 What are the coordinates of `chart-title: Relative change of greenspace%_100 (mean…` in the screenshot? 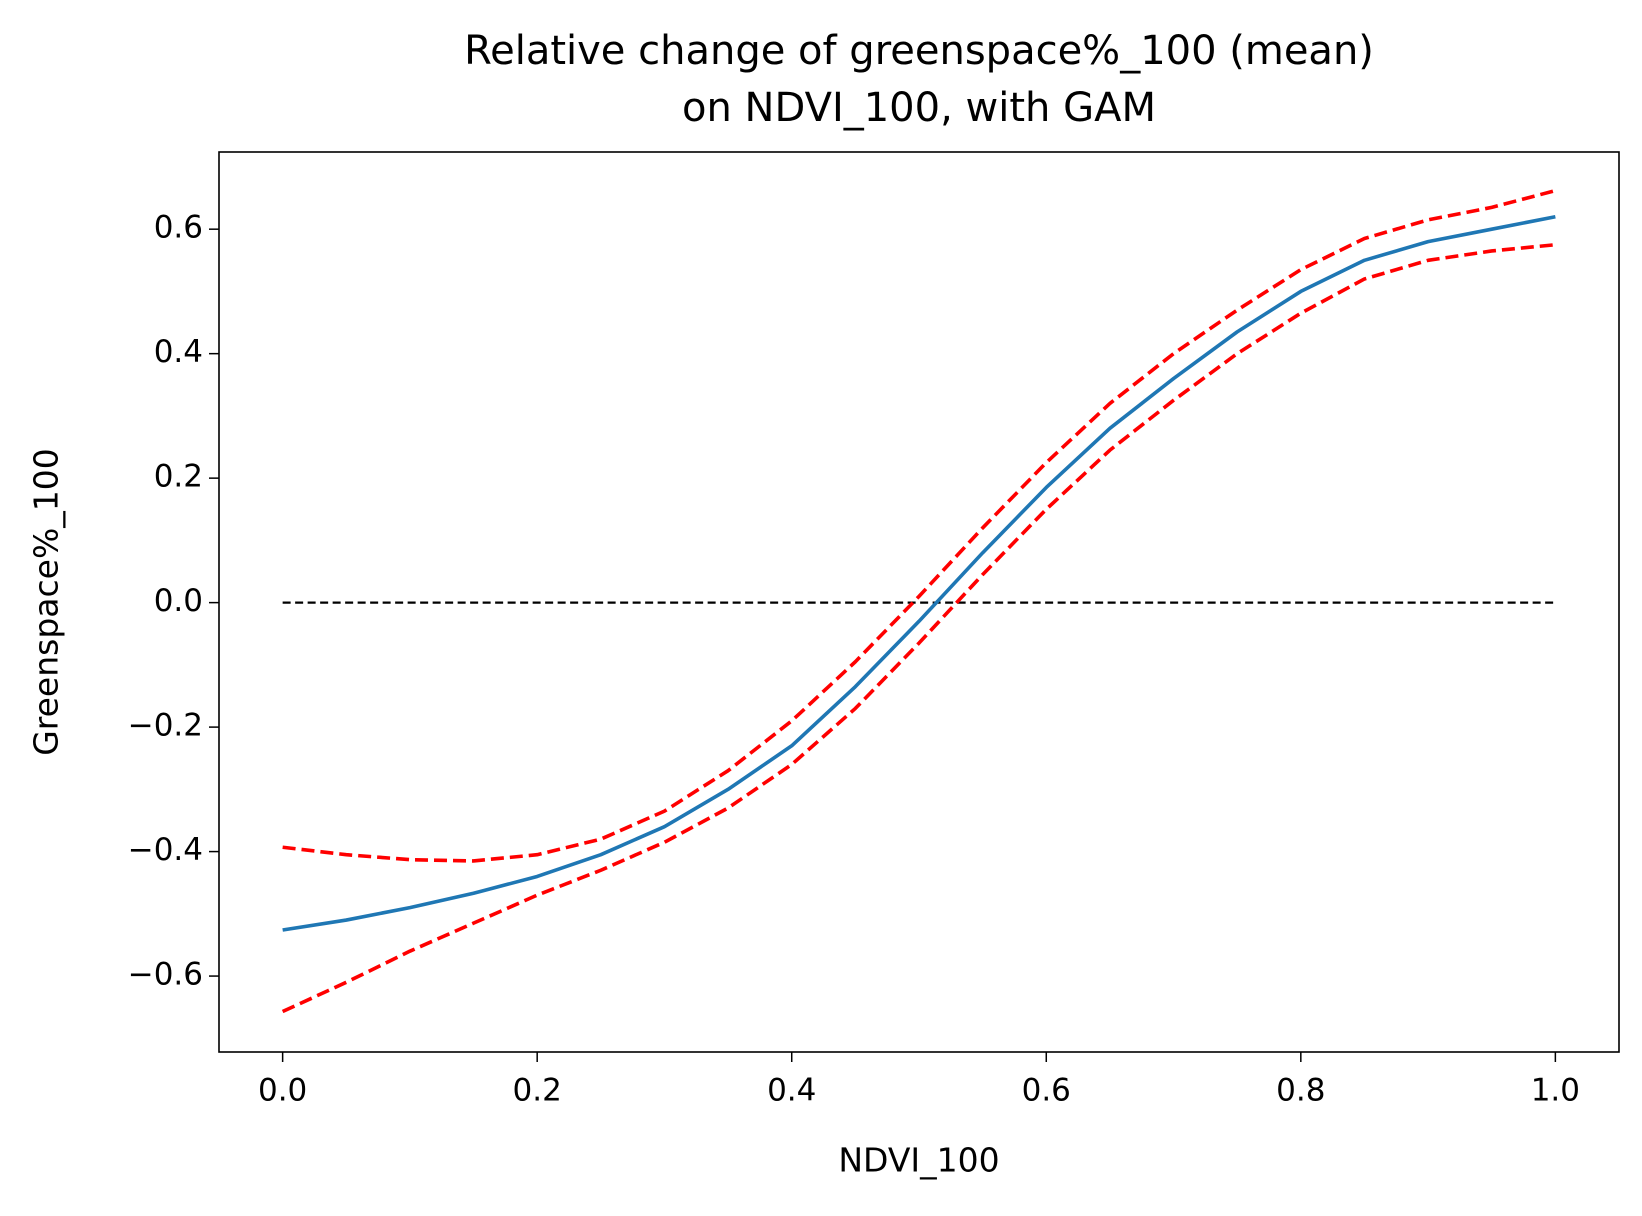 It's located at (919, 51).